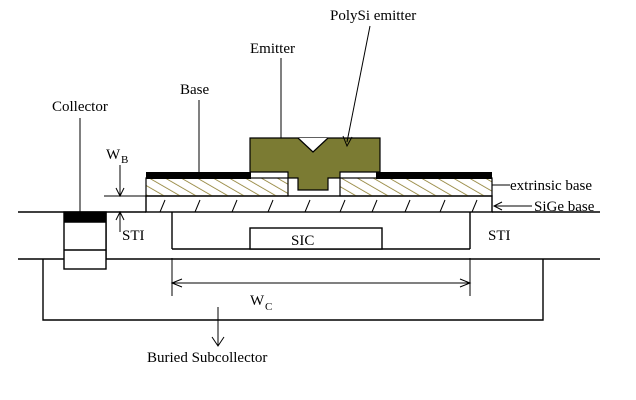 This screenshot has width=636, height=400. Describe the element at coordinates (207, 358) in the screenshot. I see `buried-subcollector-label: Buried Subcollector` at that location.